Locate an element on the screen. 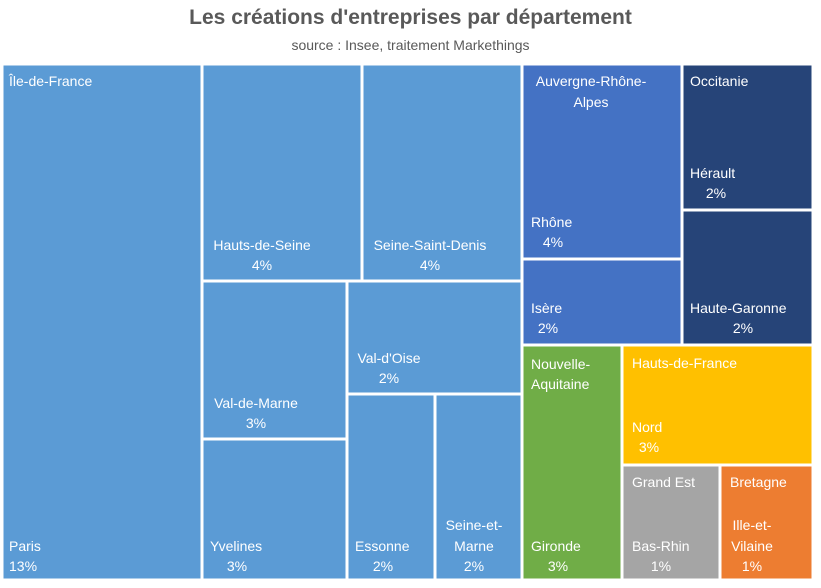 The image size is (821, 588). tile-label: Rhône is located at coordinates (551, 222).